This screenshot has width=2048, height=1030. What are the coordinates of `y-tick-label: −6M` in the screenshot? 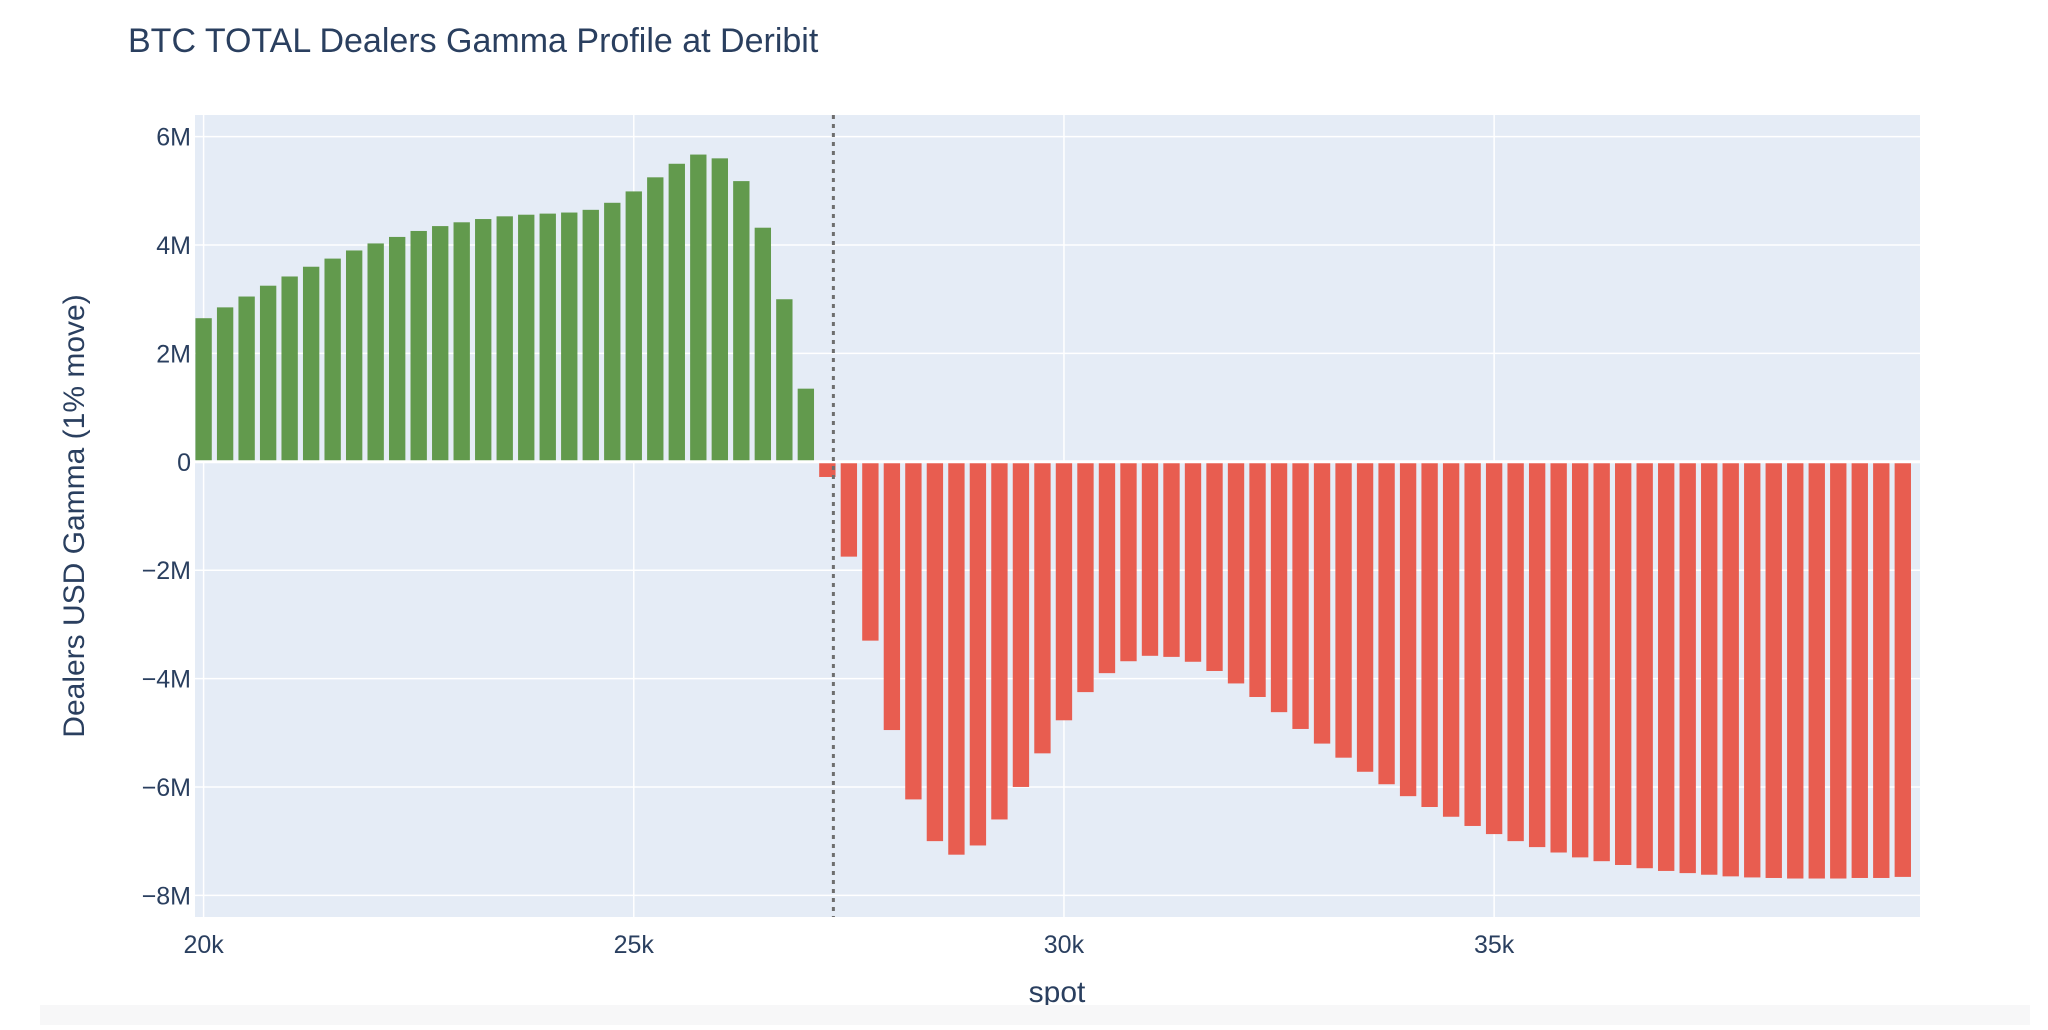 It's located at (166, 788).